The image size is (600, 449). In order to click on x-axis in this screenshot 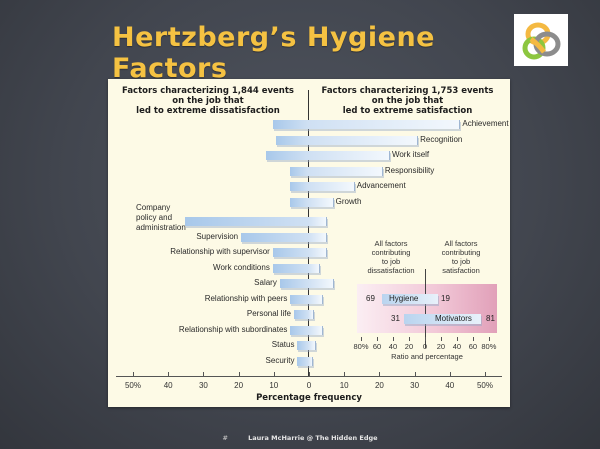, I will do `click(309, 376)`.